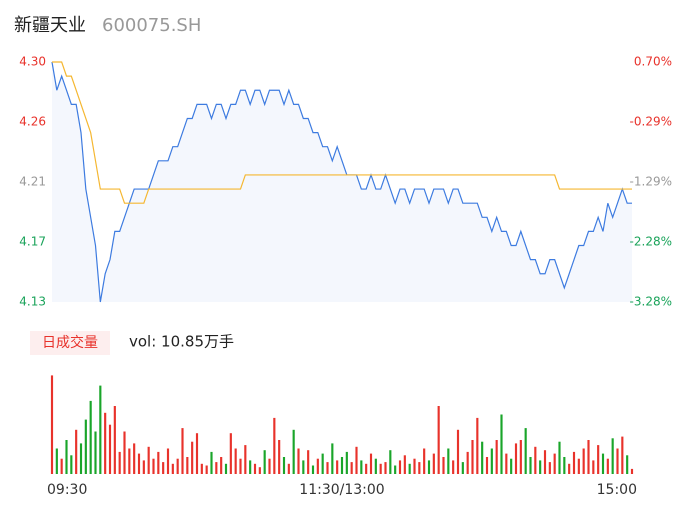  What do you see at coordinates (32, 182) in the screenshot?
I see `y-tick-label: 4.21` at bounding box center [32, 182].